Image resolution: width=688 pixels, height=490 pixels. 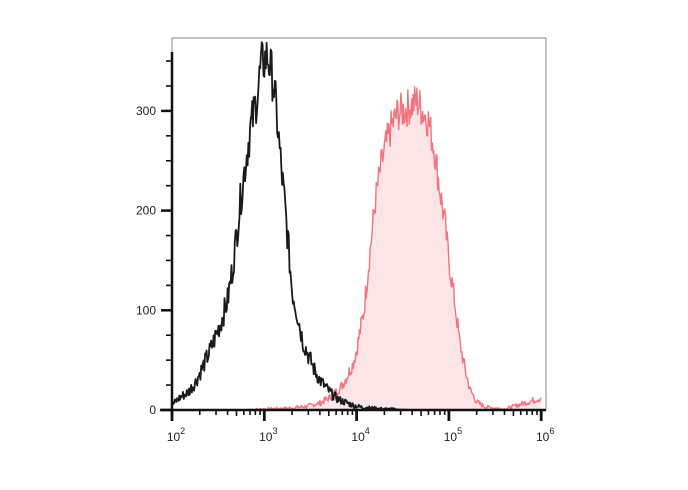 I want to click on x-tick-label: 10², so click(x=176, y=435).